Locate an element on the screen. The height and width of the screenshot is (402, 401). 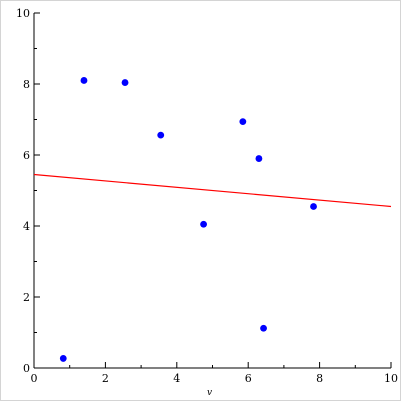
fit-lines is located at coordinates (212, 190).